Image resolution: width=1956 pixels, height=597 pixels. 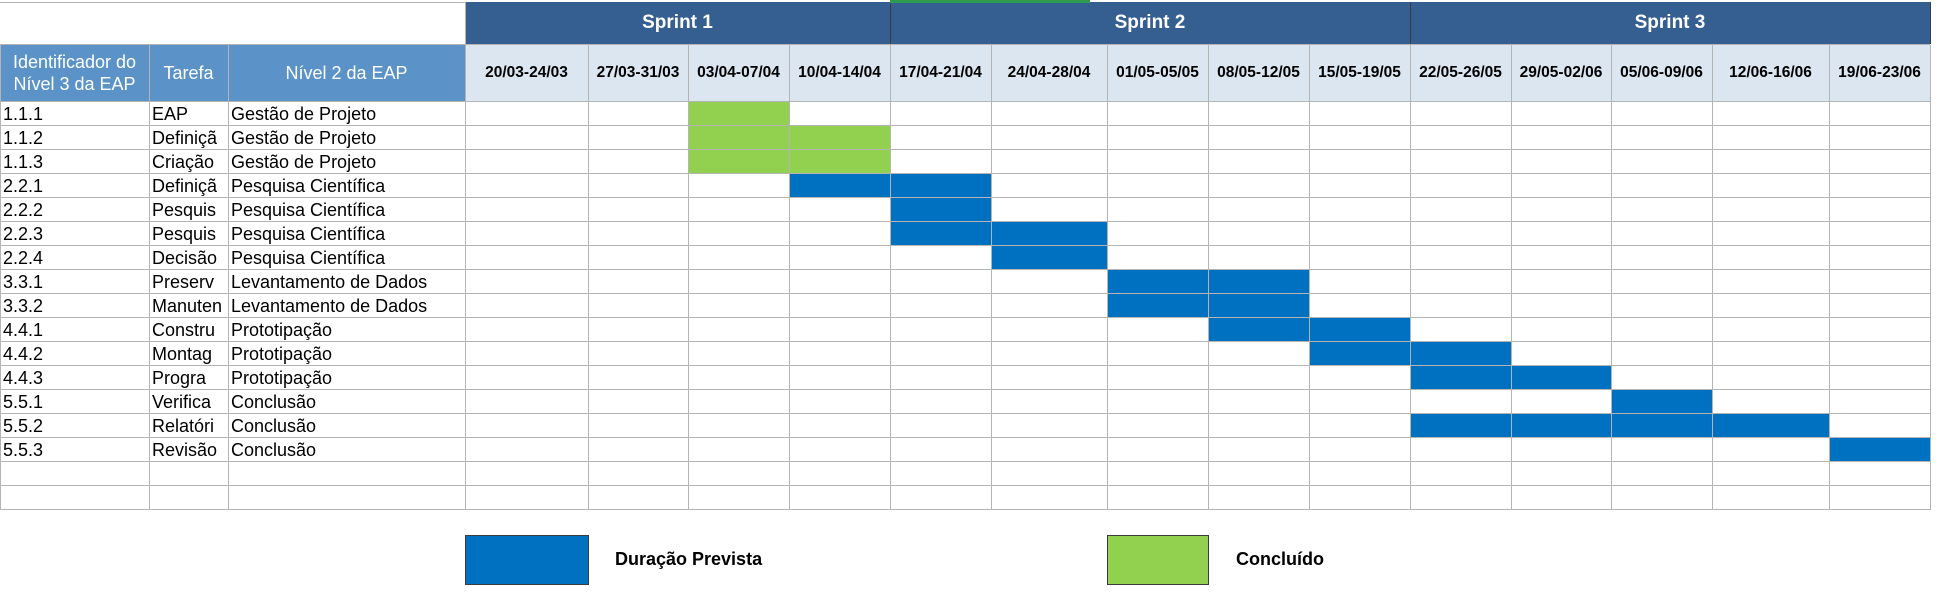 I want to click on legend-planned-swatch, so click(x=527, y=560).